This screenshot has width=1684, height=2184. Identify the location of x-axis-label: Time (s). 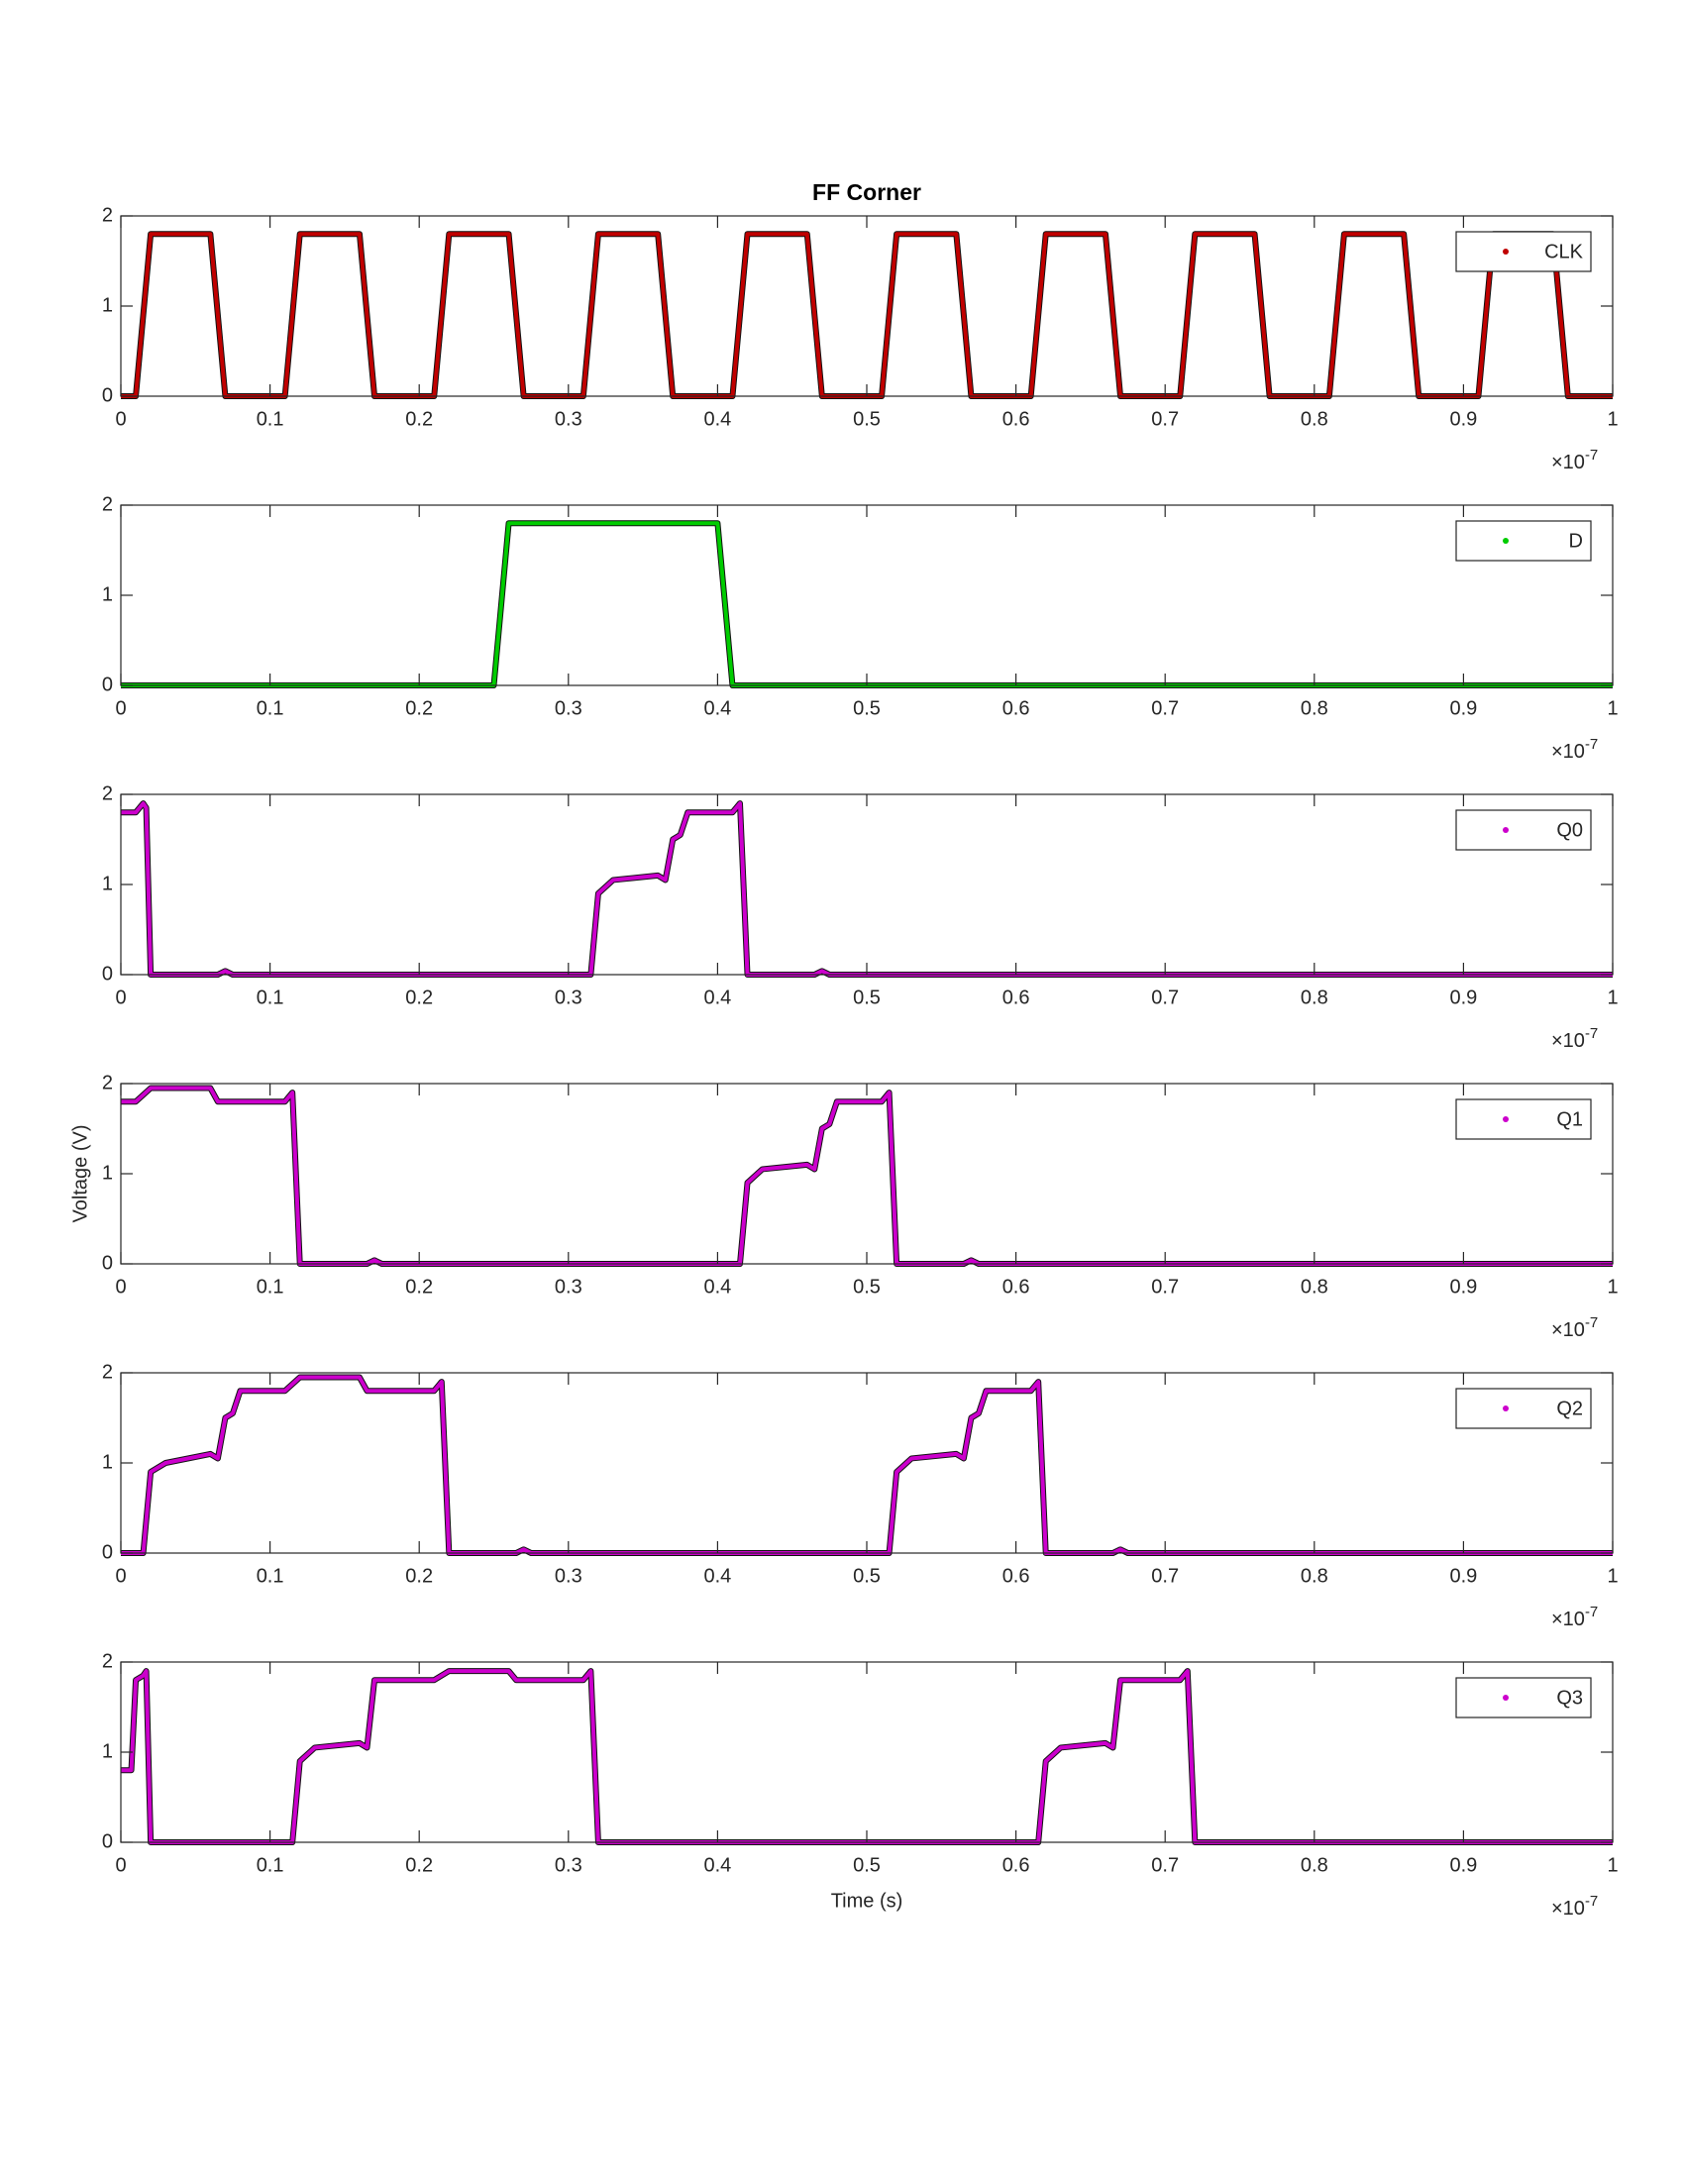
(867, 1901).